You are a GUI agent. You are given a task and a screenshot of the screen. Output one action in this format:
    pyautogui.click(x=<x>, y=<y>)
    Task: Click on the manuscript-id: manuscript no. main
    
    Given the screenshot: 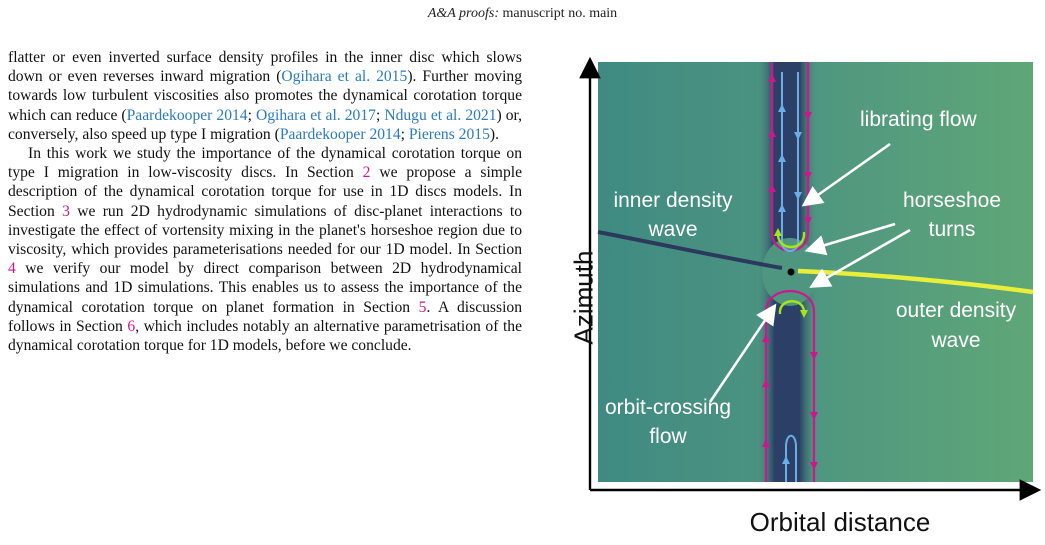 What is the action you would take?
    pyautogui.click(x=558, y=13)
    